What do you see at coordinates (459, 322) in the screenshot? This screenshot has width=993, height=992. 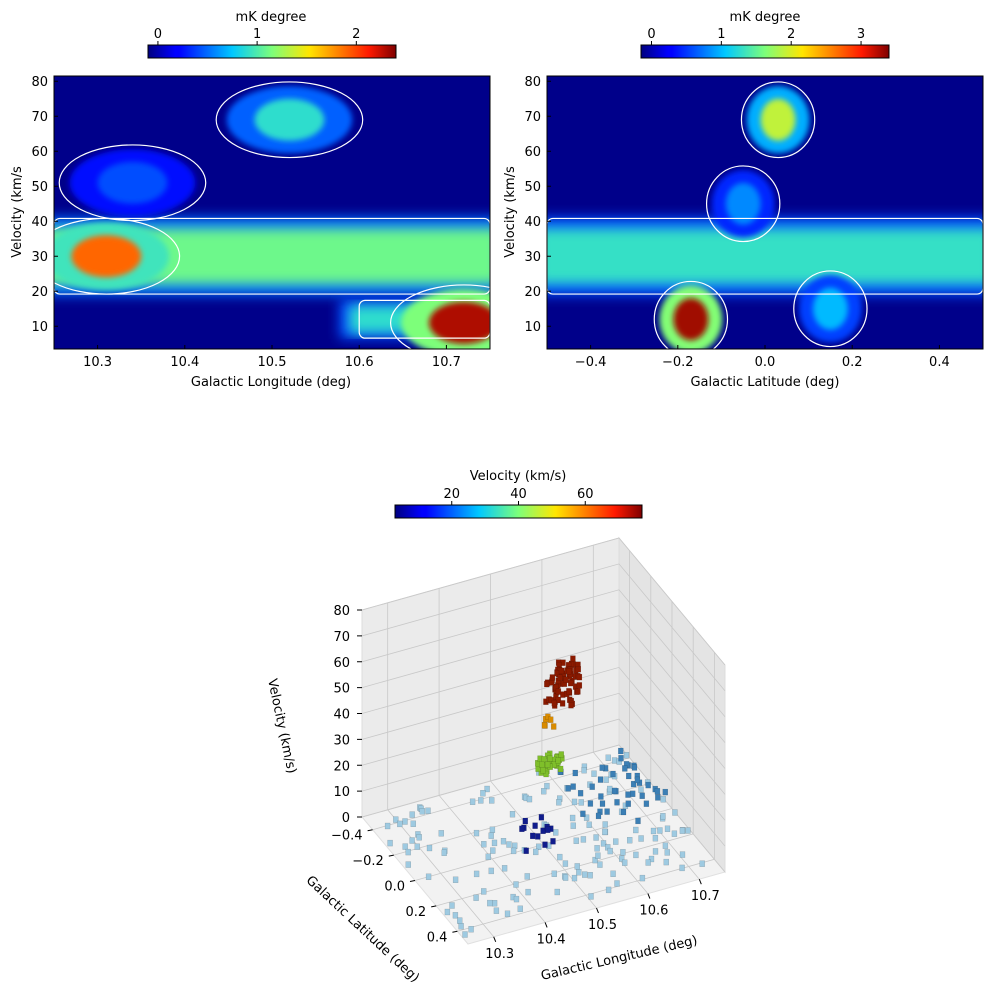 I see `lv-emission-blob` at bounding box center [459, 322].